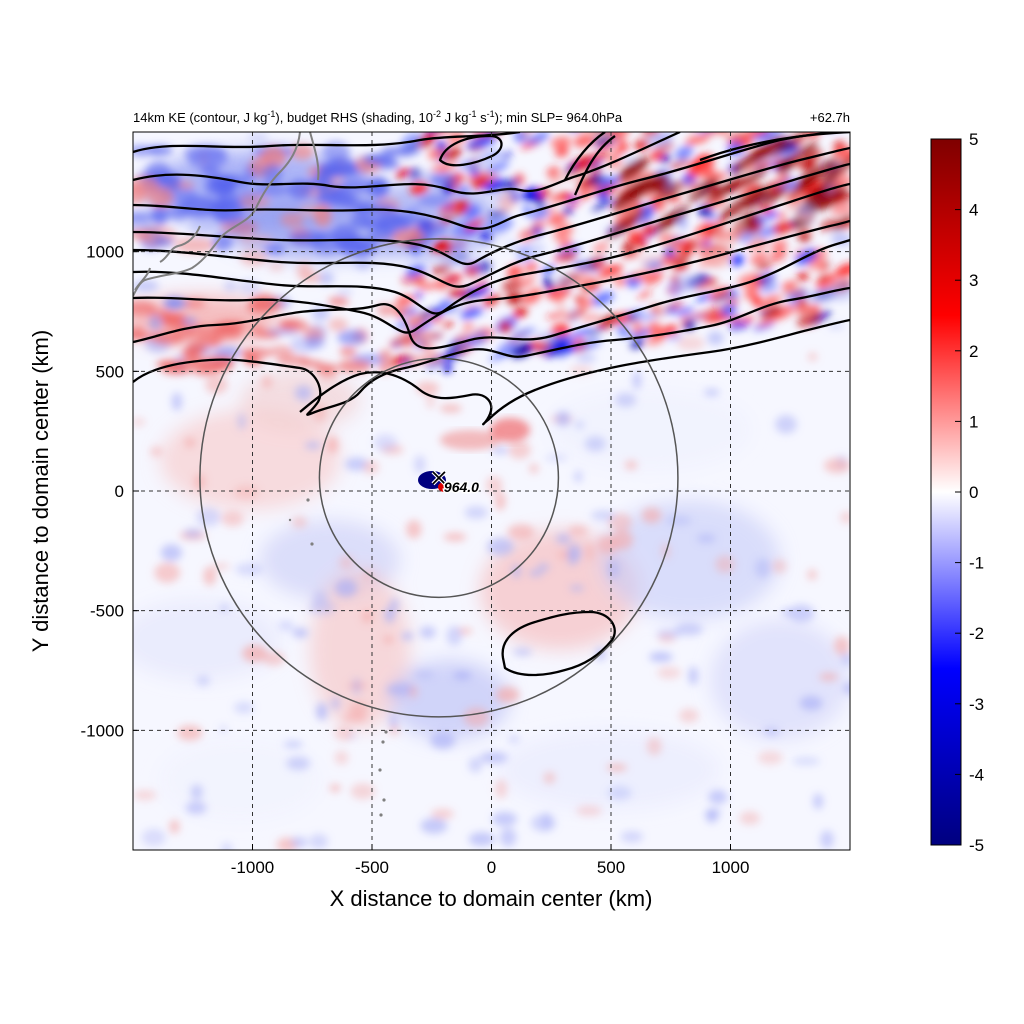  Describe the element at coordinates (973, 139) in the screenshot. I see `colorbar-tick-label: 5` at that location.